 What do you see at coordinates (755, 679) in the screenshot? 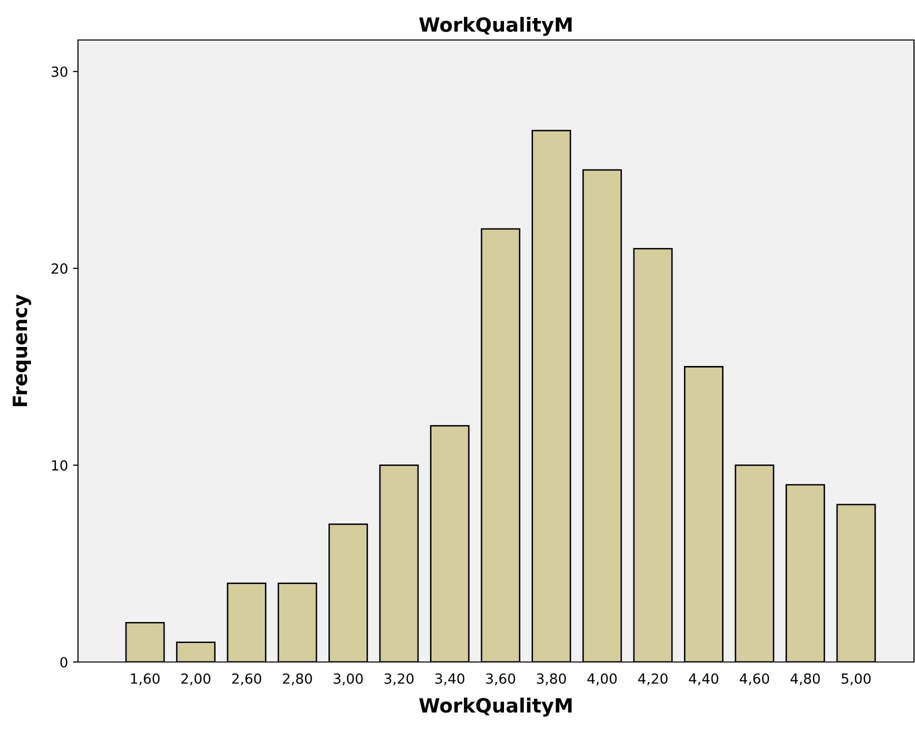
I see `x-tick-label: 4,60` at bounding box center [755, 679].